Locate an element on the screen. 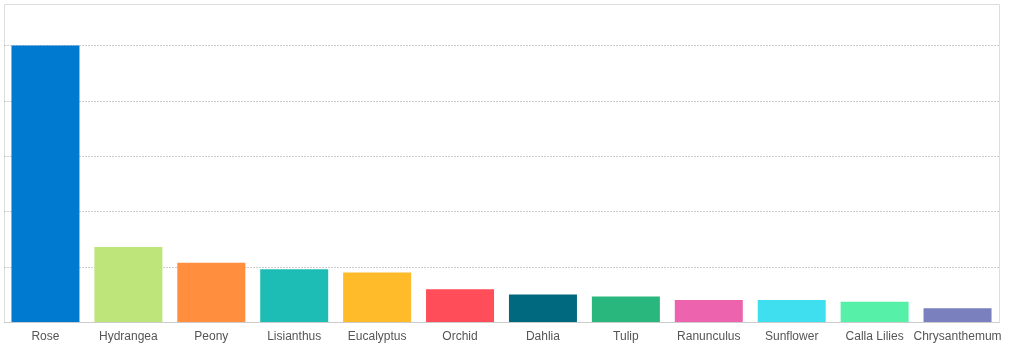  x-tick-label: Tulip is located at coordinates (626, 335).